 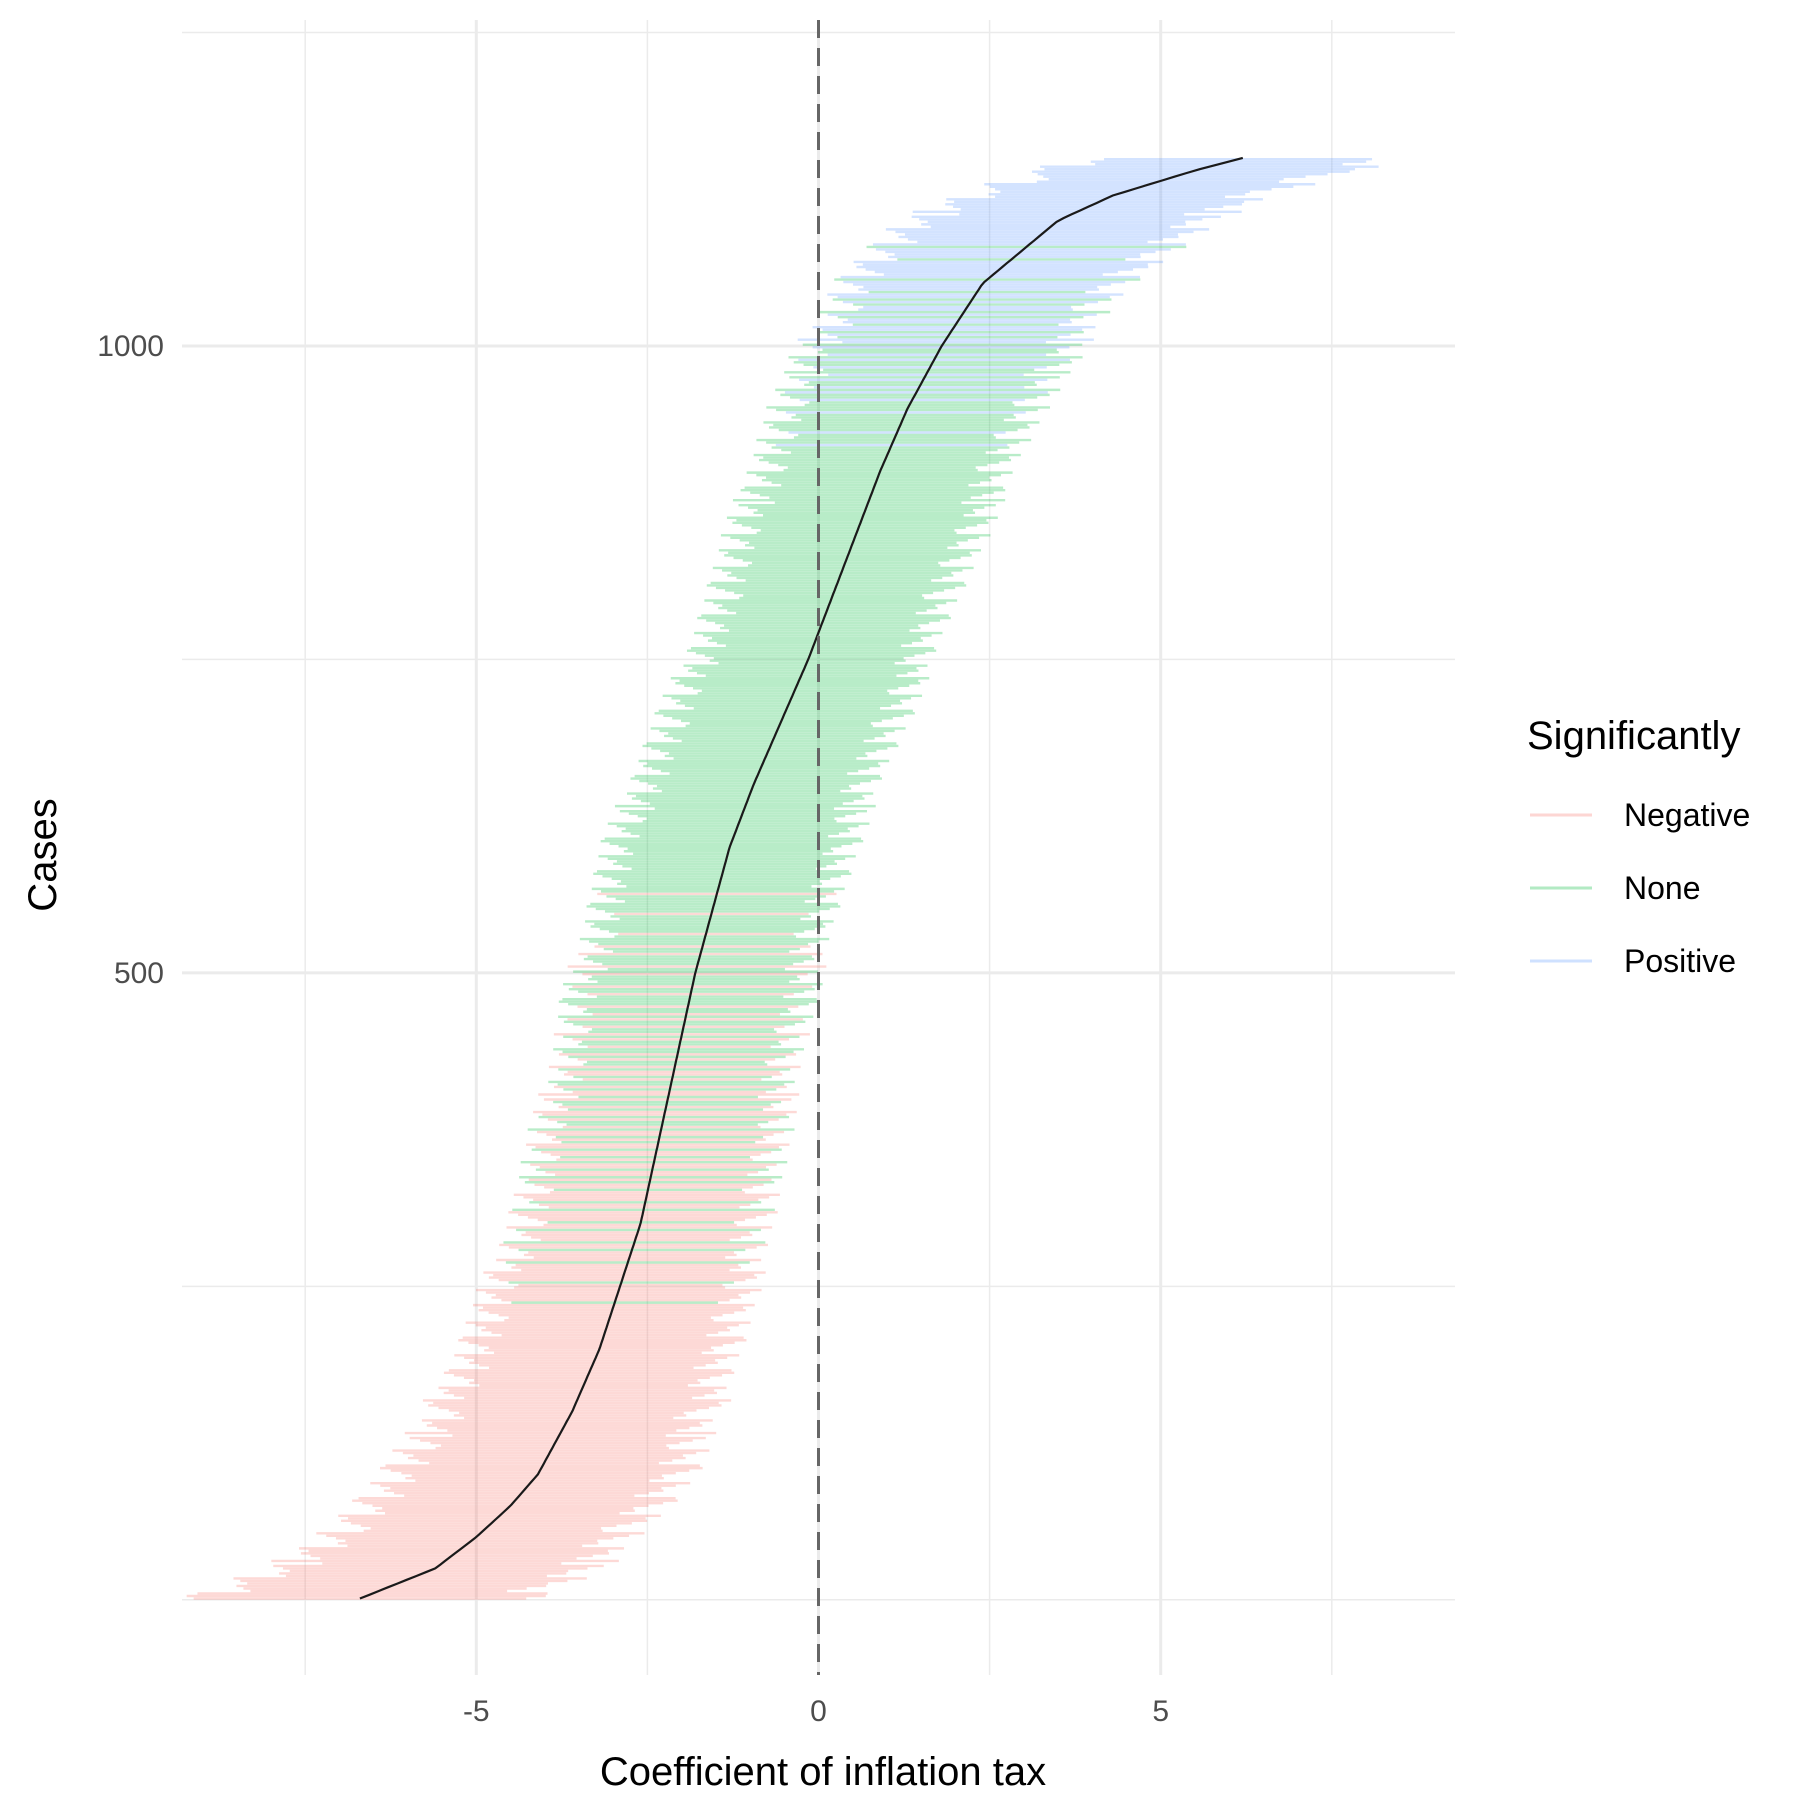 I want to click on legend-label: Negative, so click(x=1687, y=815).